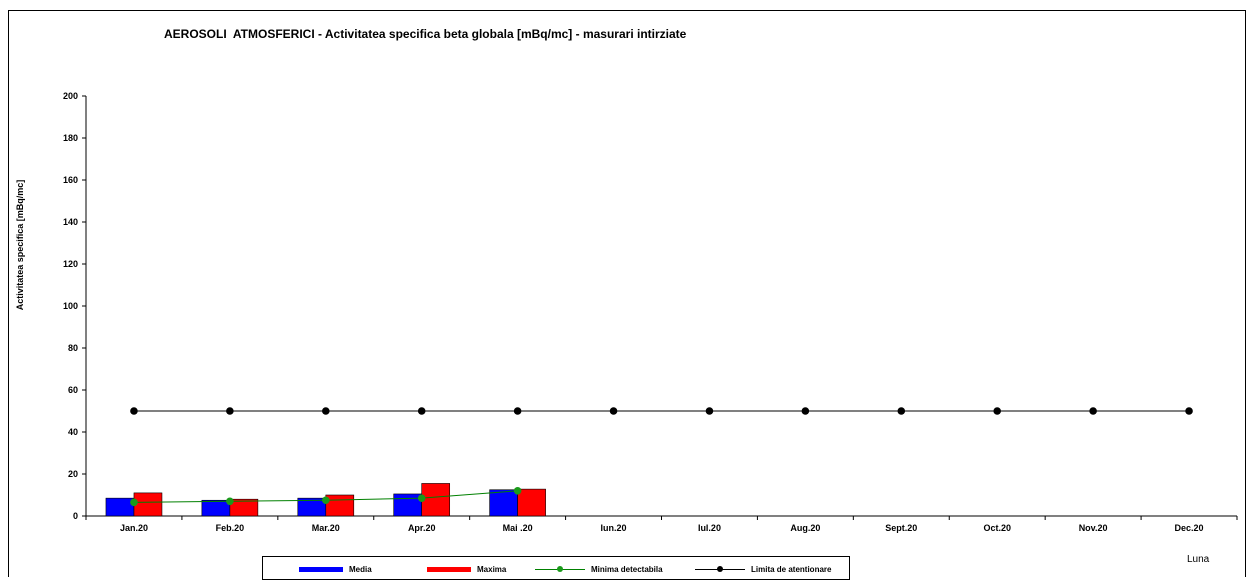 Image resolution: width=1248 pixels, height=580 pixels. I want to click on y-tick-label: 80, so click(73, 348).